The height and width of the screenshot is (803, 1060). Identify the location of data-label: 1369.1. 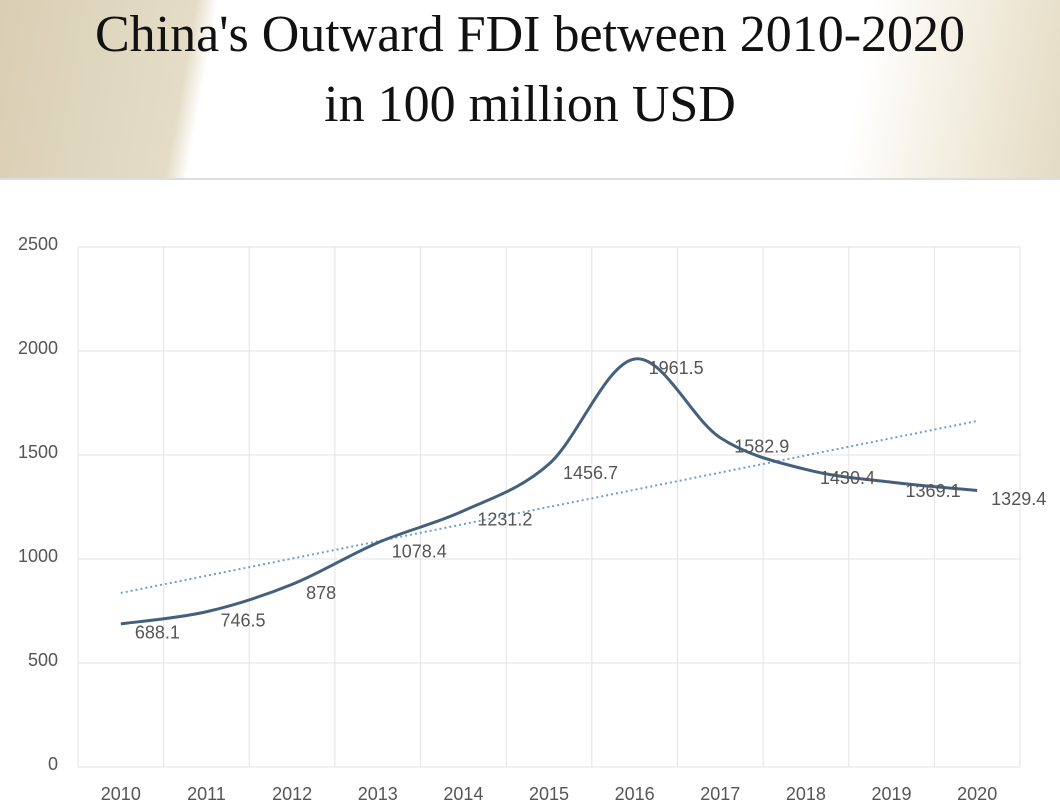
(933, 491).